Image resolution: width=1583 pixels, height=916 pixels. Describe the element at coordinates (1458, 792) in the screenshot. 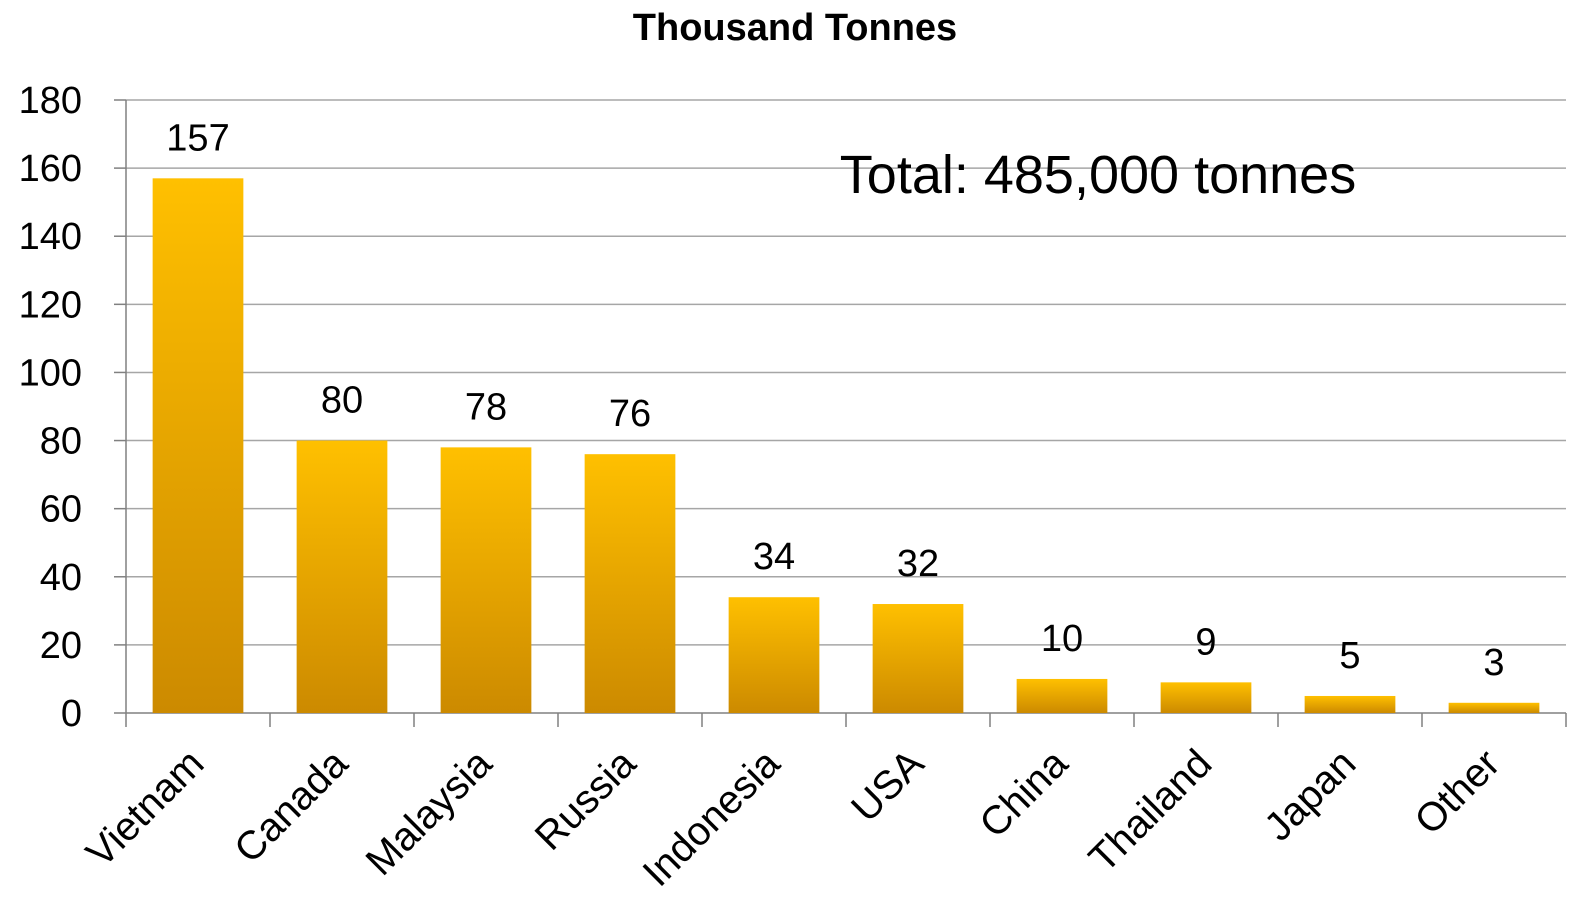

I see `x-category-label: Other` at that location.